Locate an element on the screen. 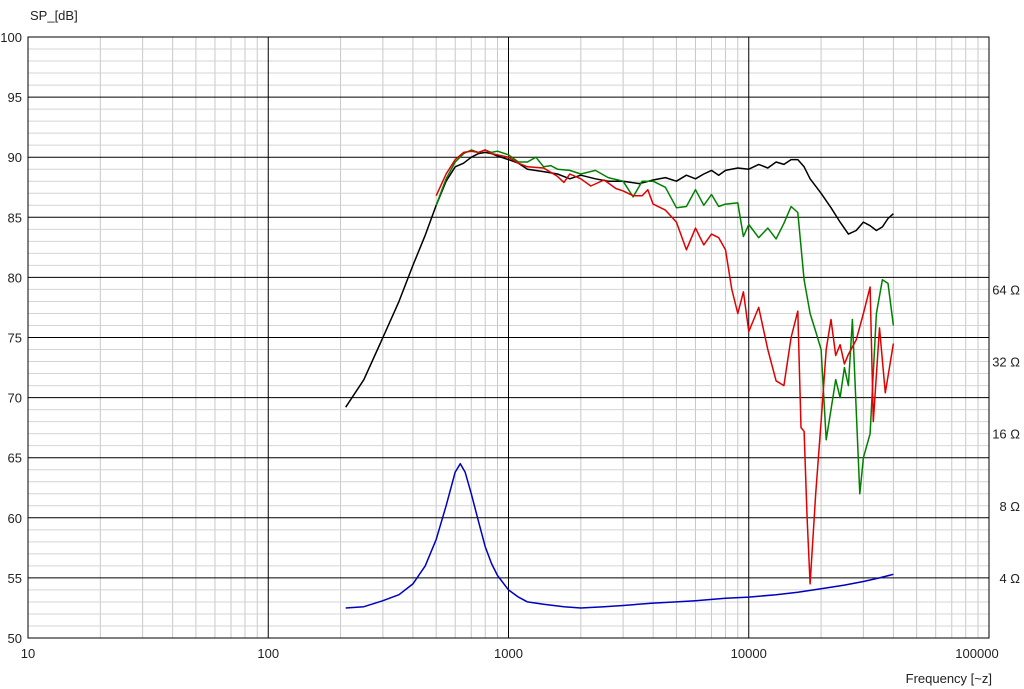 The height and width of the screenshot is (689, 1024). impedance-tick-label: 16 Ω is located at coordinates (1006, 434).